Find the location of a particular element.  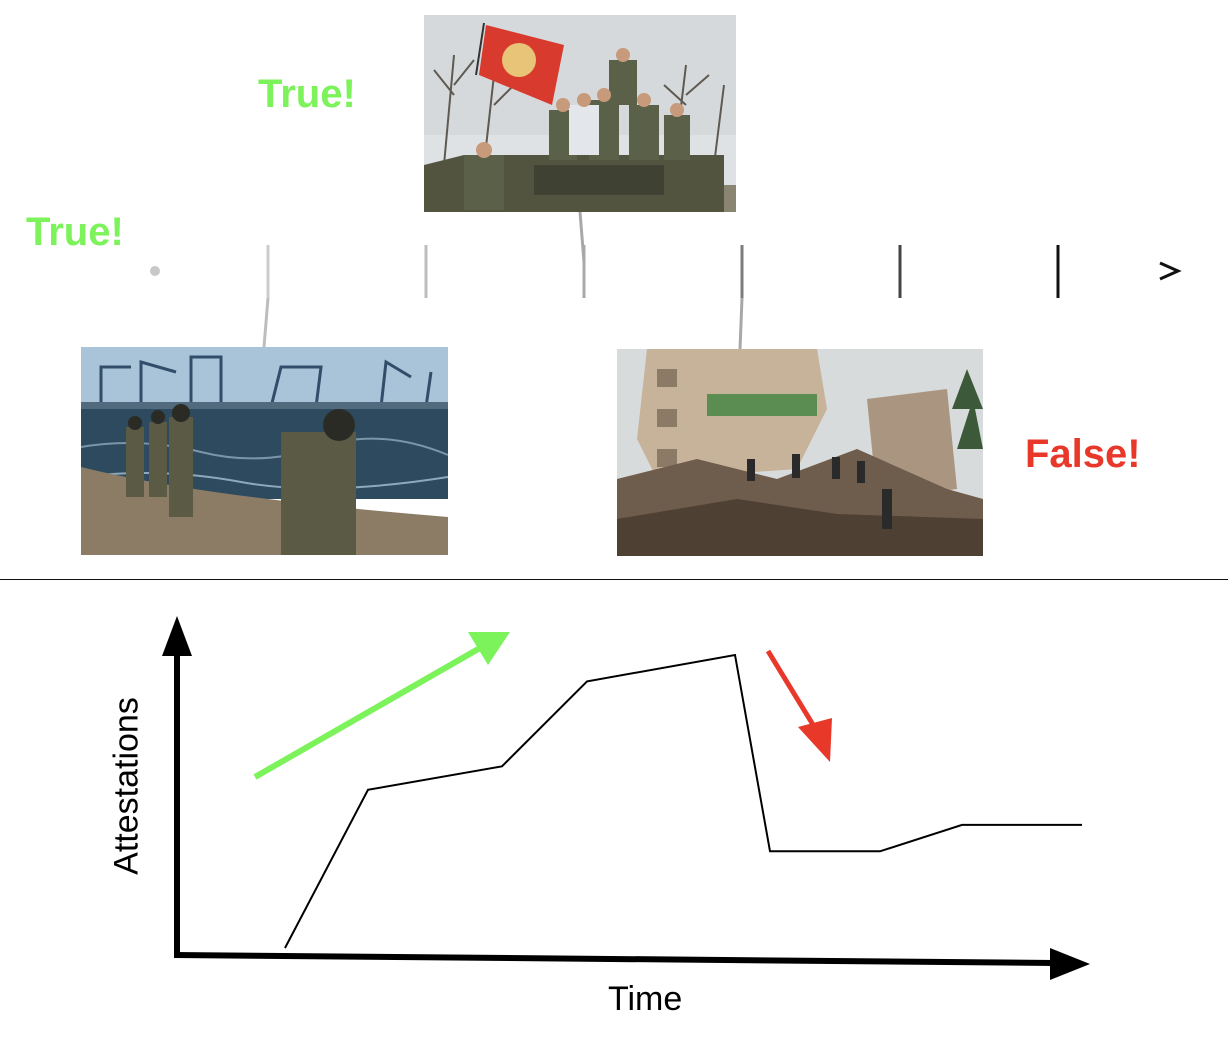

timeline-start-dot is located at coordinates (155, 271).